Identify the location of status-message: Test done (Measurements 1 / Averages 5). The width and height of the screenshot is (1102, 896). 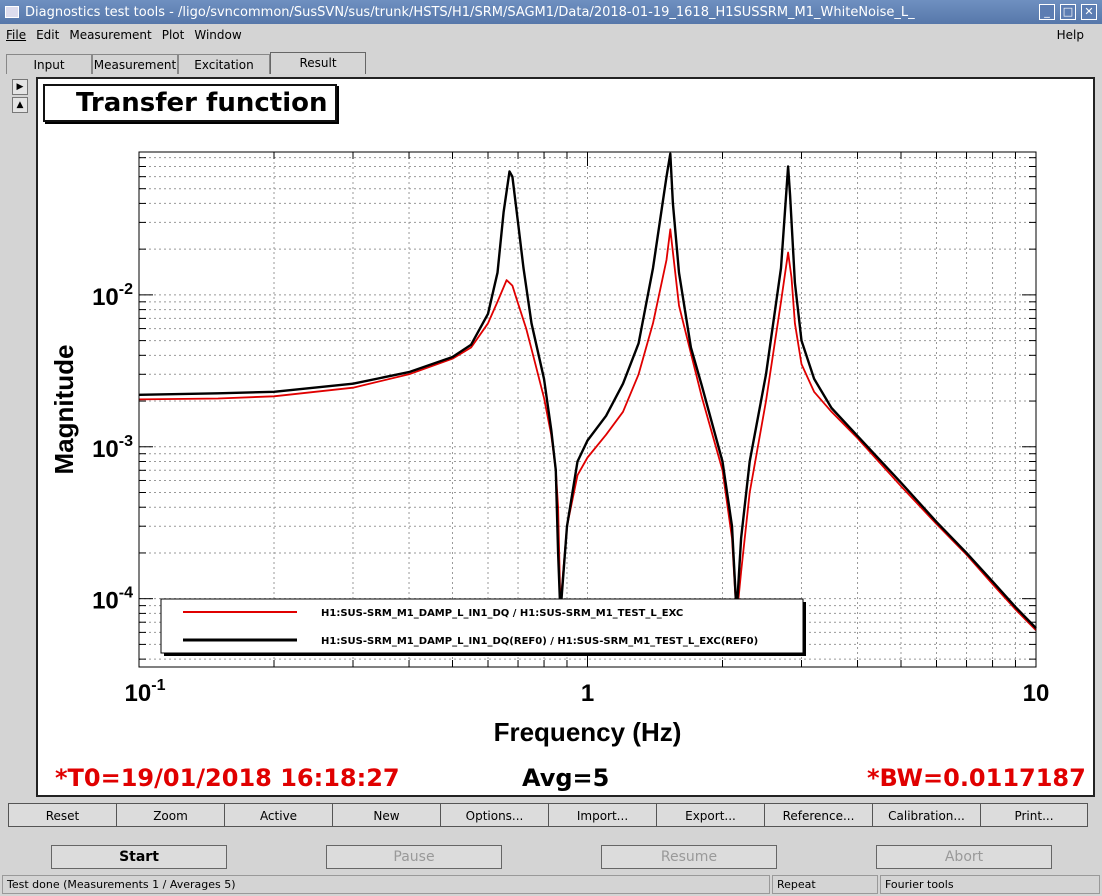
(386, 884).